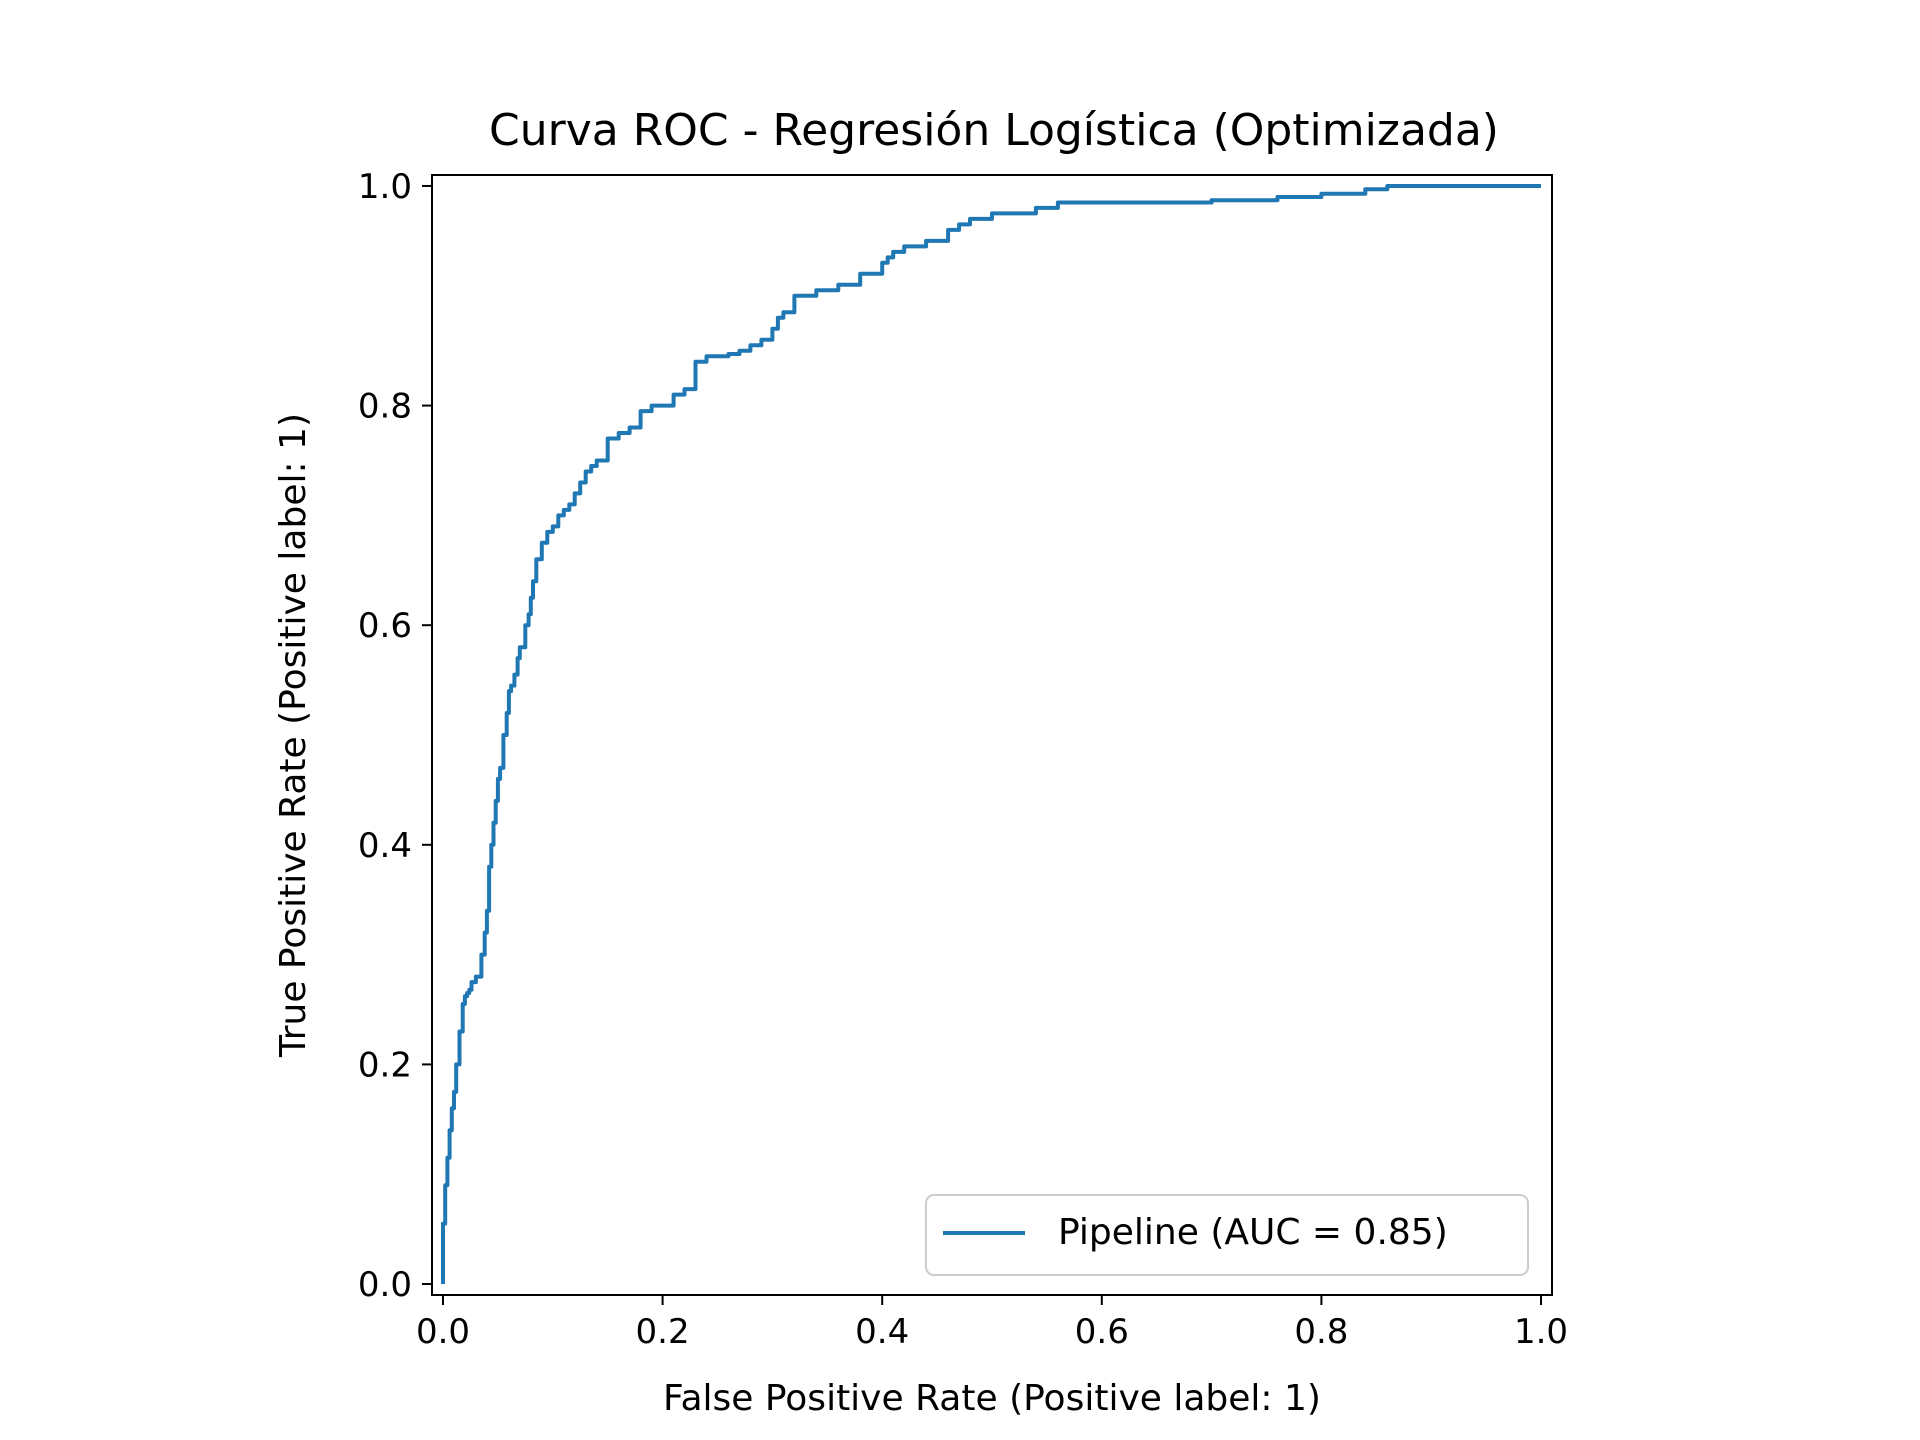 This screenshot has width=1920, height=1440. What do you see at coordinates (385, 187) in the screenshot?
I see `y-tick-label: 1.0` at bounding box center [385, 187].